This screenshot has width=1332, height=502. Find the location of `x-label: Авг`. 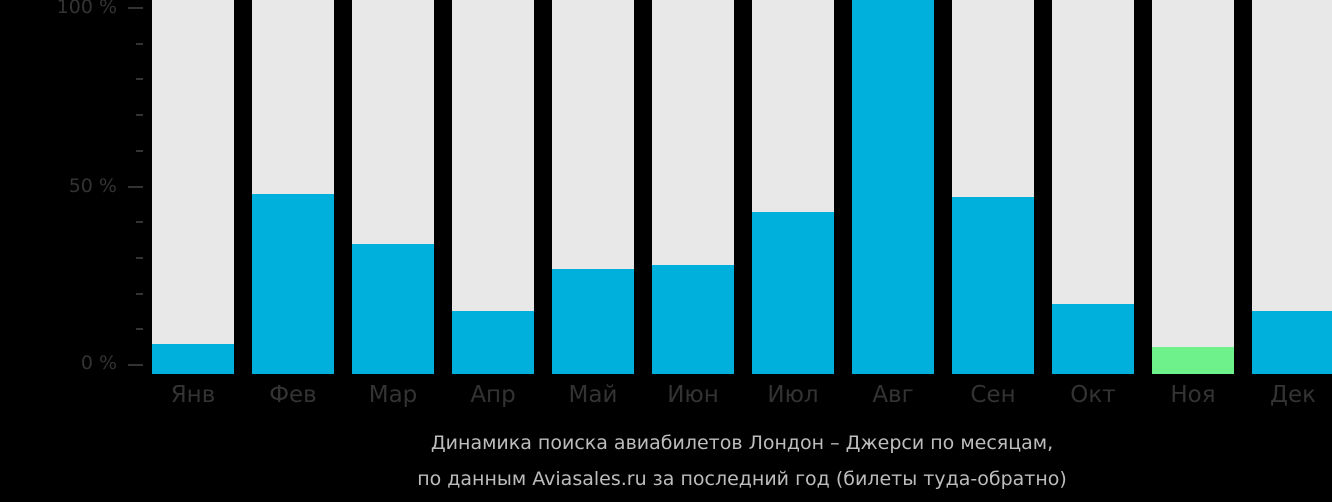

x-label: Авг is located at coordinates (893, 395).